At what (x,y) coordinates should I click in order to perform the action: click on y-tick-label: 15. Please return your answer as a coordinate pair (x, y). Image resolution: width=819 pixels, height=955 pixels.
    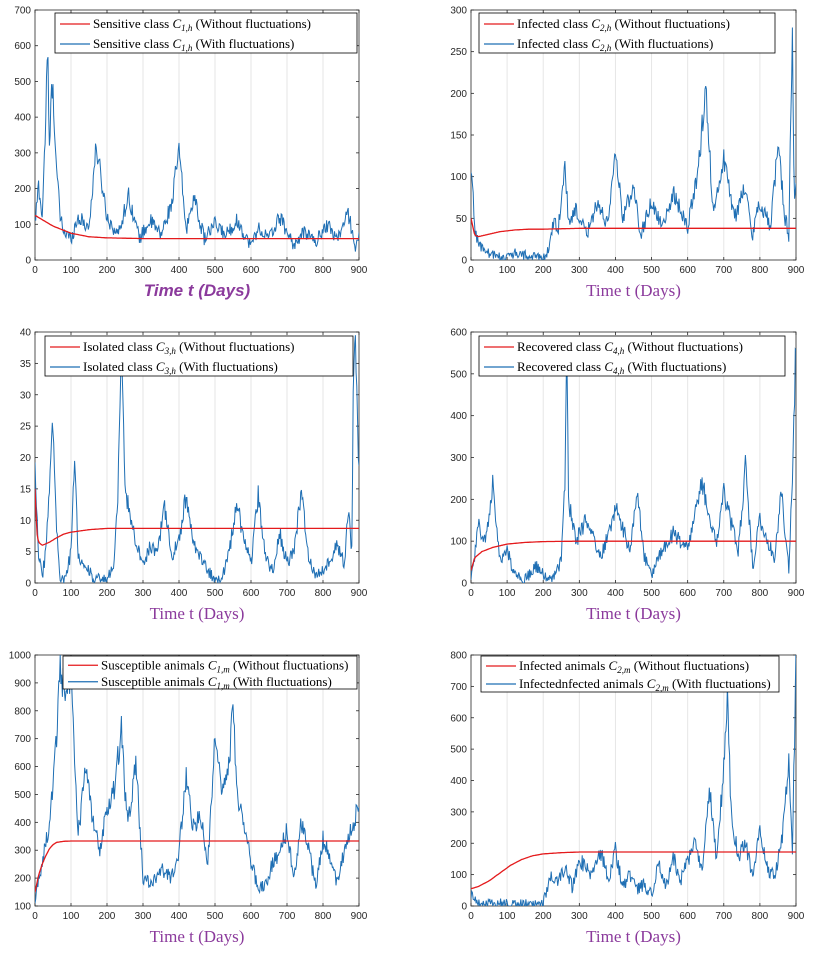
    Looking at the image, I should click on (26, 489).